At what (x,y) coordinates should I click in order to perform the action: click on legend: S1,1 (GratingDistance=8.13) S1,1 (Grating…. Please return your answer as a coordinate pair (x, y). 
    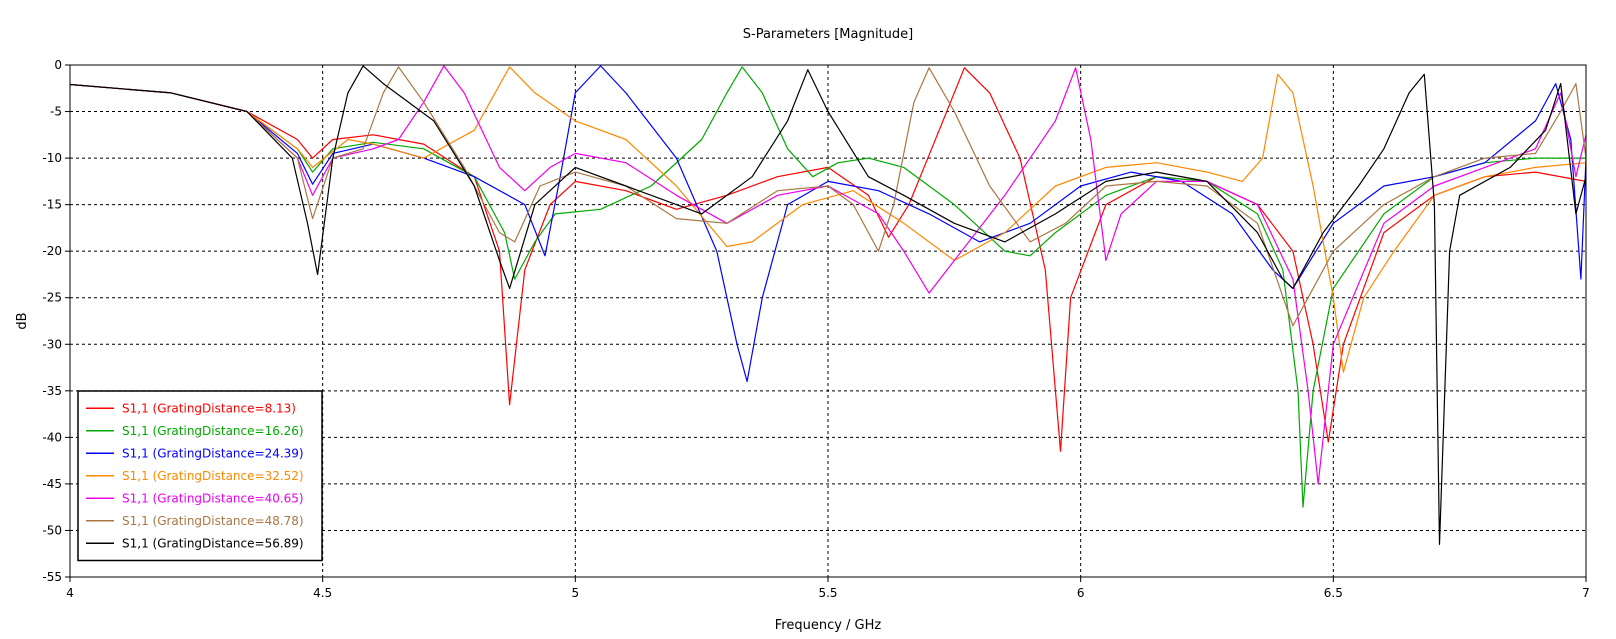
    Looking at the image, I should click on (200, 476).